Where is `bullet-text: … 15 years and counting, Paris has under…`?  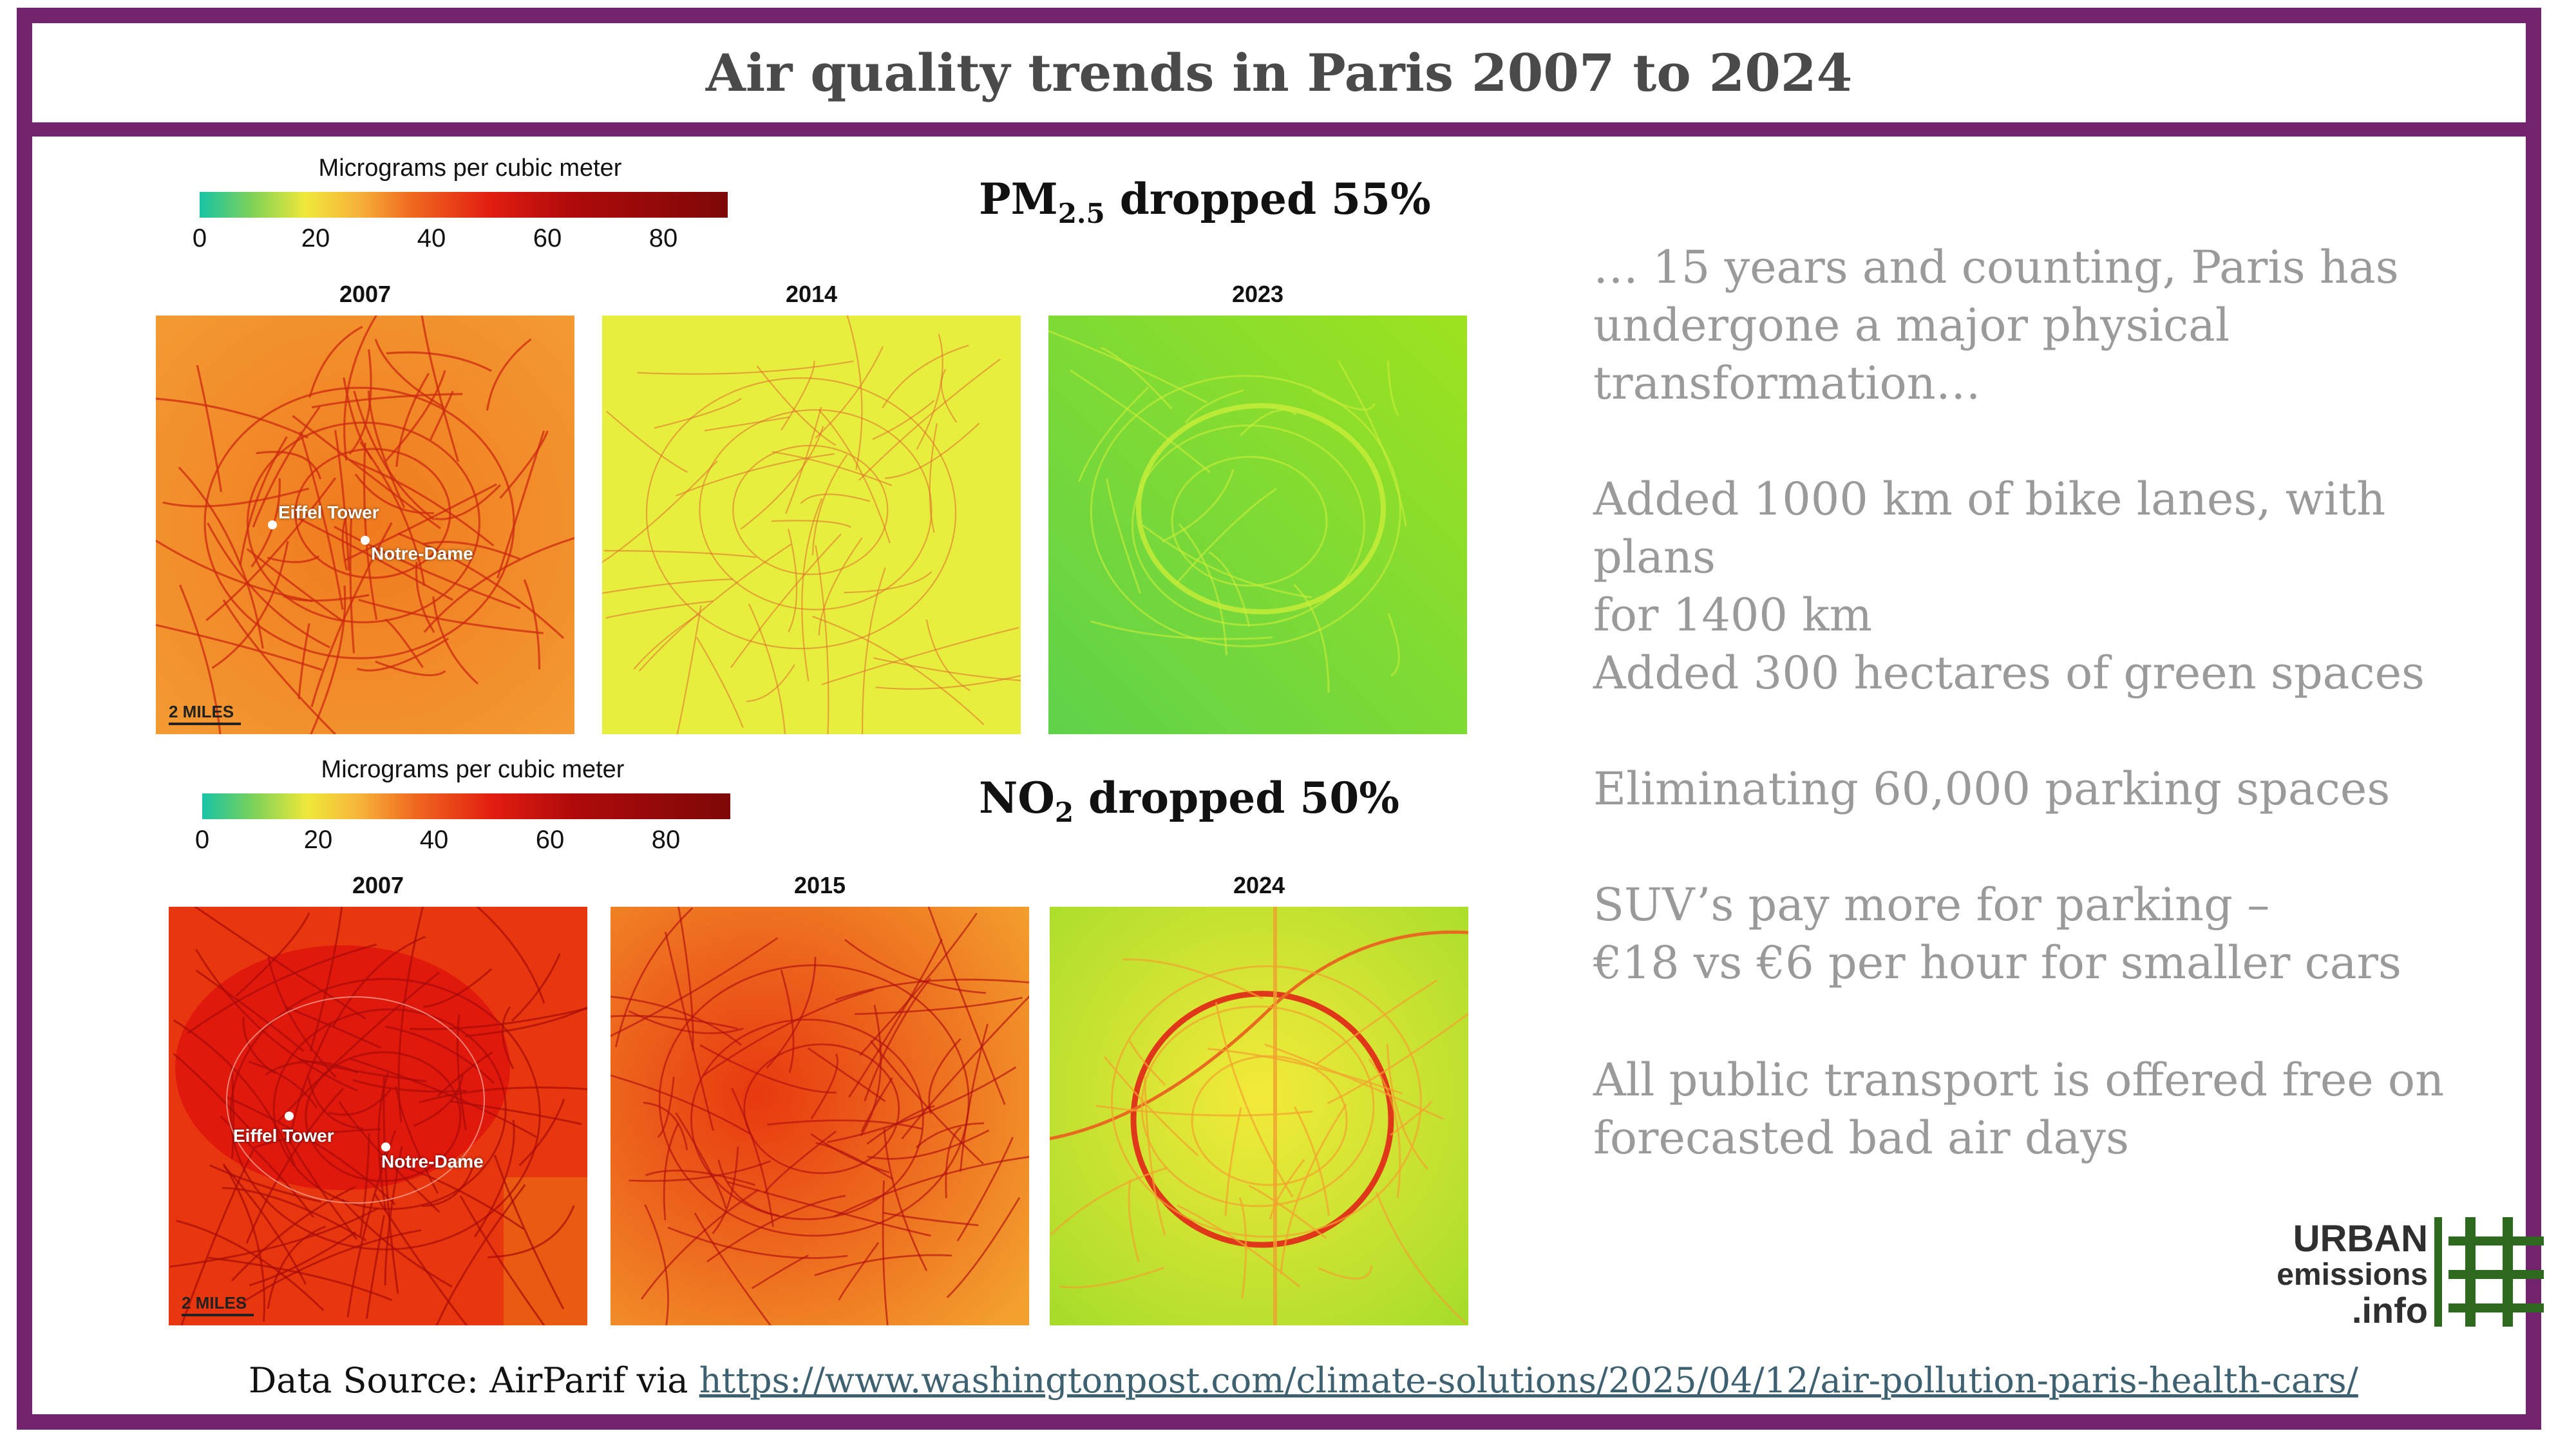
bullet-text: … 15 years and counting, Paris has under… is located at coordinates (1996, 326).